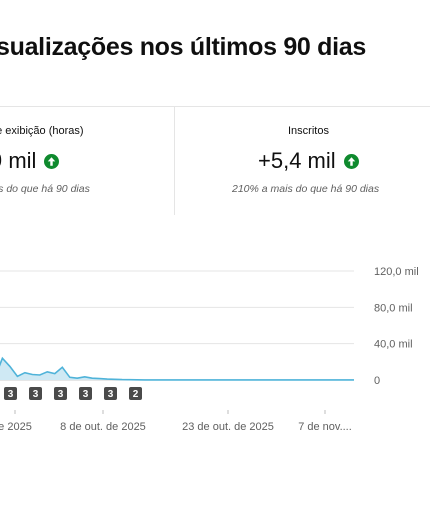 The image size is (430, 516). Describe the element at coordinates (16, 427) in the screenshot. I see `x-tick-label: e 2025` at that location.